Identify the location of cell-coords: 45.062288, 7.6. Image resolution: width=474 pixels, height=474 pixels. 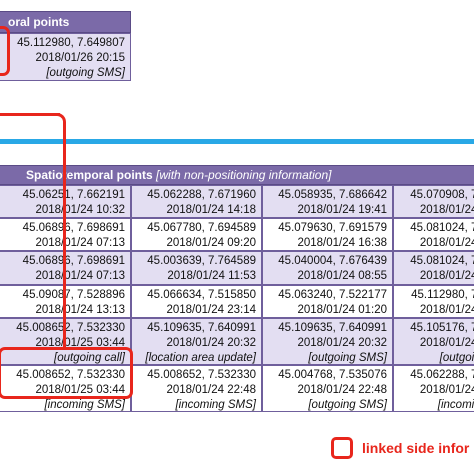
(442, 375).